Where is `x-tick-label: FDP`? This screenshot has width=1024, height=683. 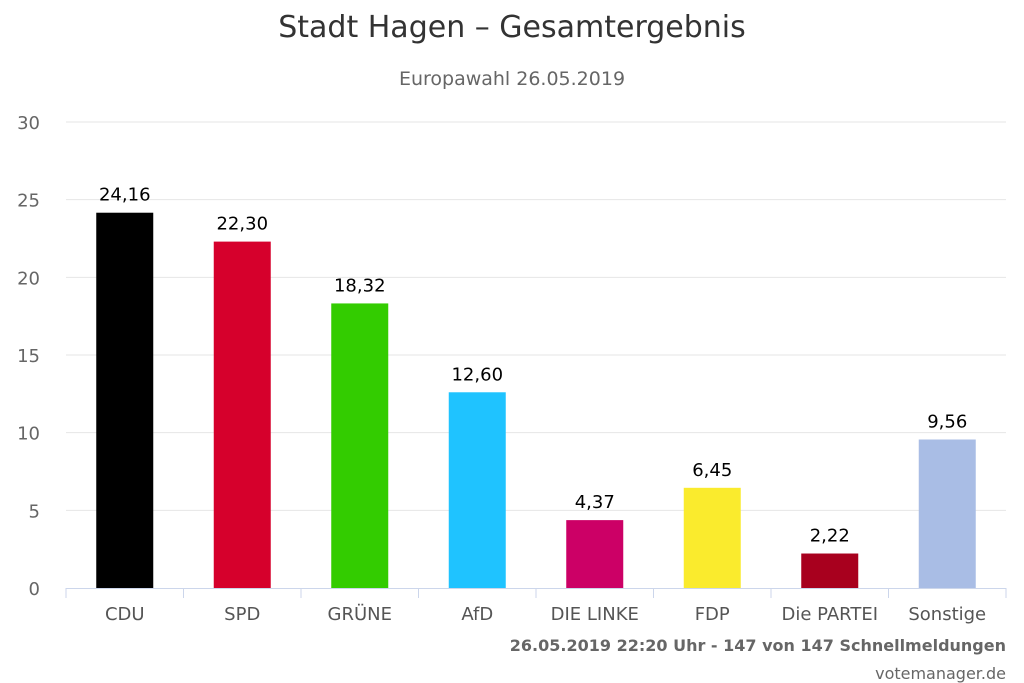 x-tick-label: FDP is located at coordinates (712, 614).